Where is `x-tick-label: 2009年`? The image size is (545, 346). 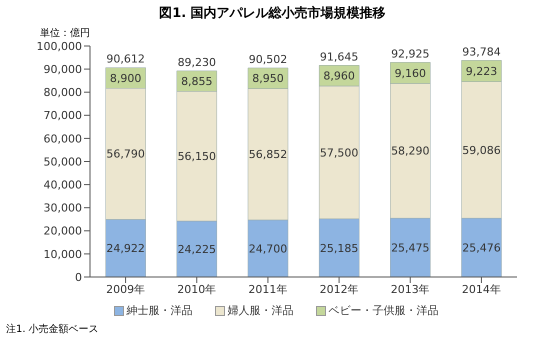 x-tick-label: 2009年 is located at coordinates (126, 289).